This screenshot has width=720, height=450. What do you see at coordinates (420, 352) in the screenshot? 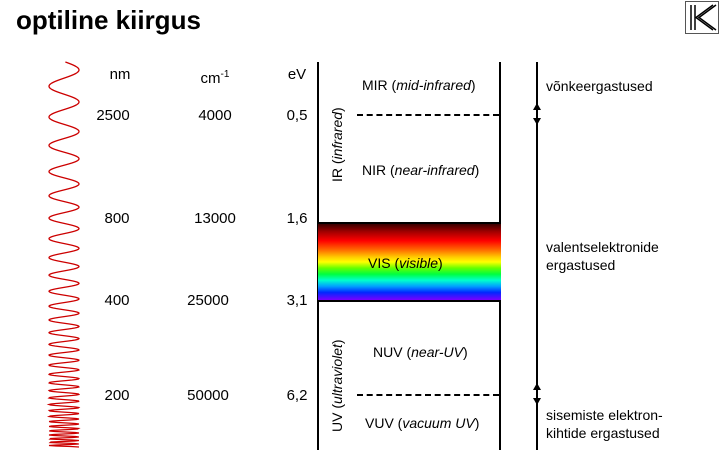
I see `nuv-label: NUV (near-UV)` at bounding box center [420, 352].